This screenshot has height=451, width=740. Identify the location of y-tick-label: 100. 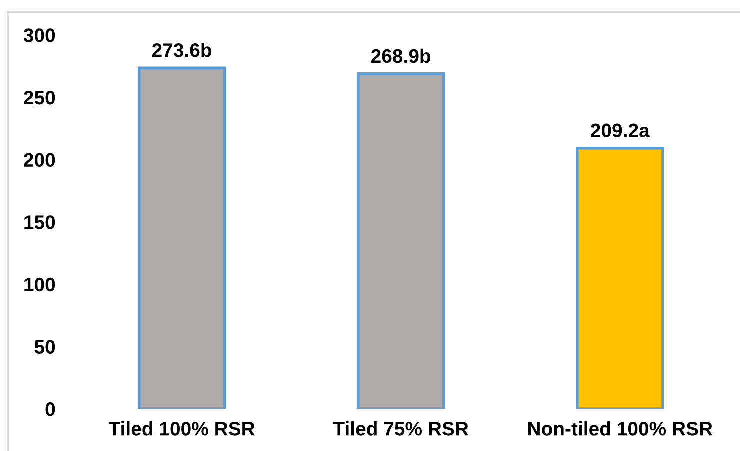
(40, 285).